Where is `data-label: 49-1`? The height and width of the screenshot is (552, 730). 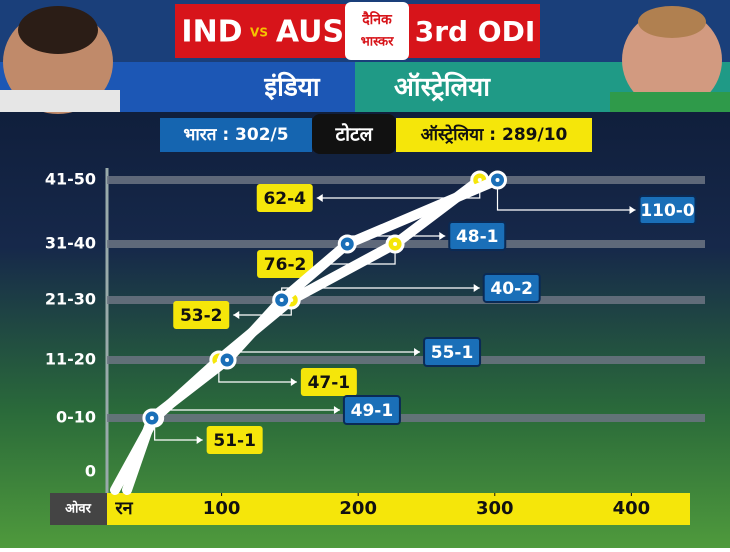
data-label: 49-1 is located at coordinates (372, 411).